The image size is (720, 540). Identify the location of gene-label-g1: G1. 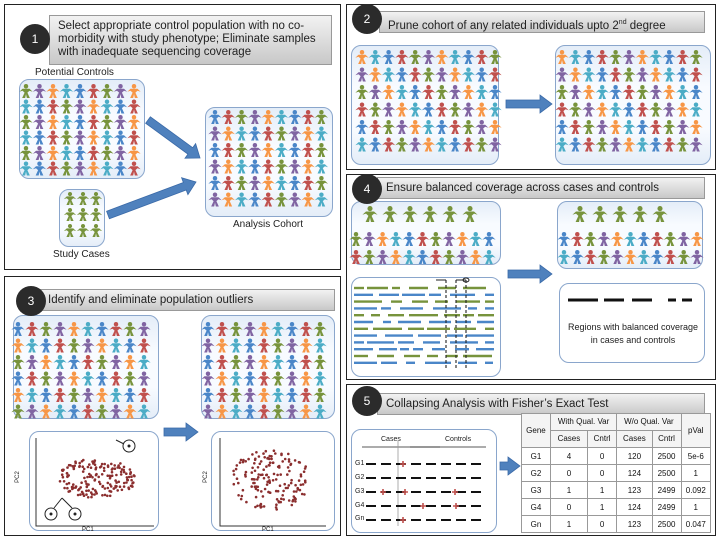
(360, 463).